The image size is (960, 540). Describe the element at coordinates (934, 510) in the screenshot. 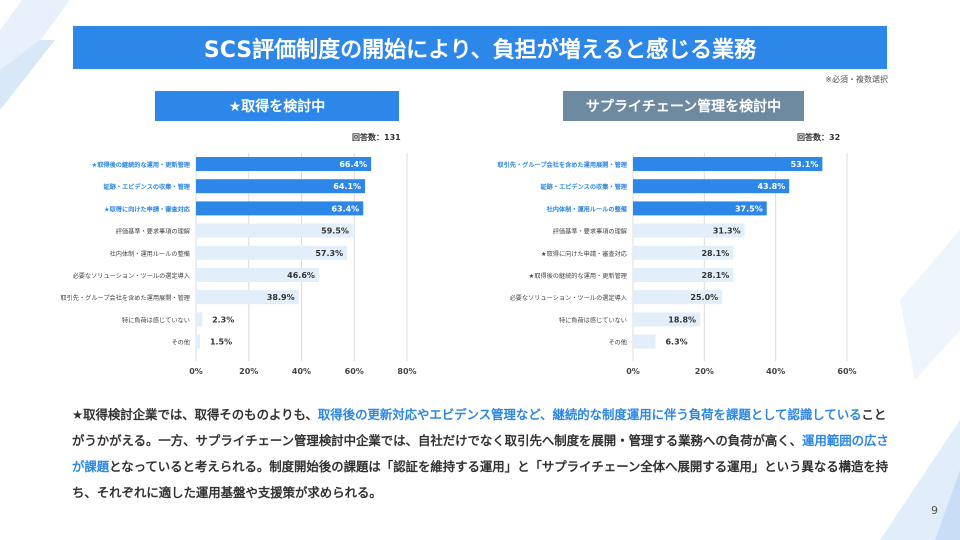

I see `page-number: 9` at that location.